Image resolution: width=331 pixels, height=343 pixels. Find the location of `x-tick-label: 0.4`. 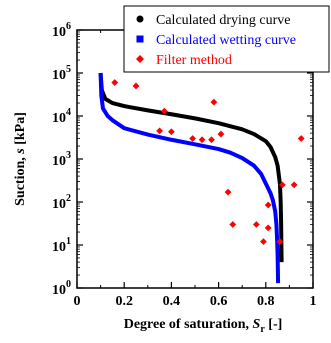

x-tick-label: 0.4 is located at coordinates (172, 301).